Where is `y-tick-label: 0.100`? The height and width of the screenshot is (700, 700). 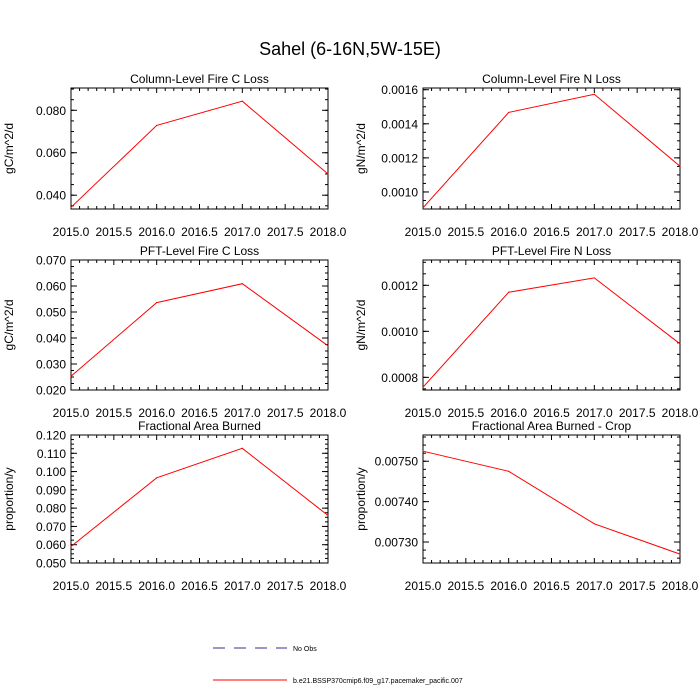 y-tick-label: 0.100 is located at coordinates (51, 472).